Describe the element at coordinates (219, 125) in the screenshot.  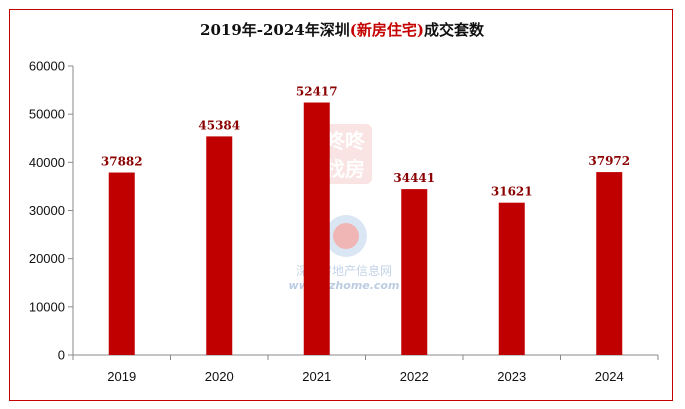
I see `data-label: 45384` at that location.